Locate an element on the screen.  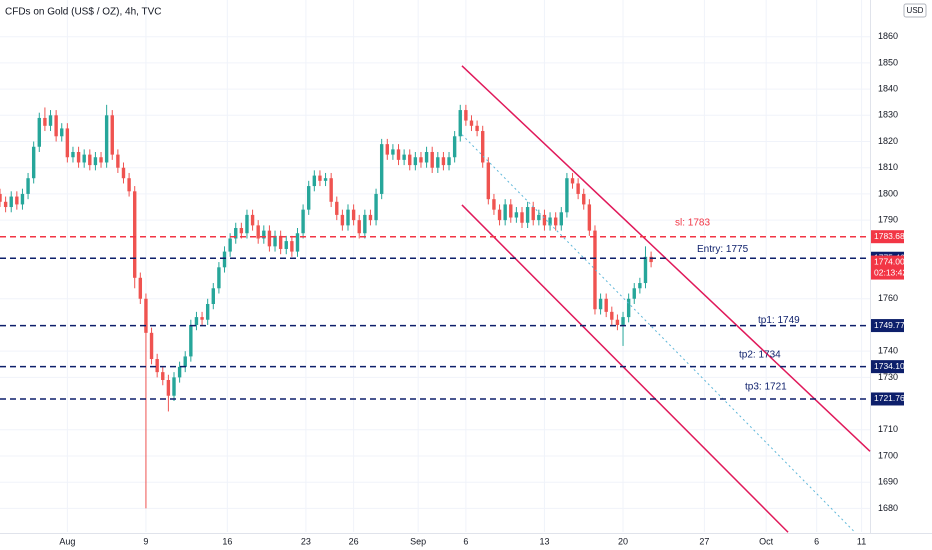
price-label: 1783.68 is located at coordinates (889, 236).